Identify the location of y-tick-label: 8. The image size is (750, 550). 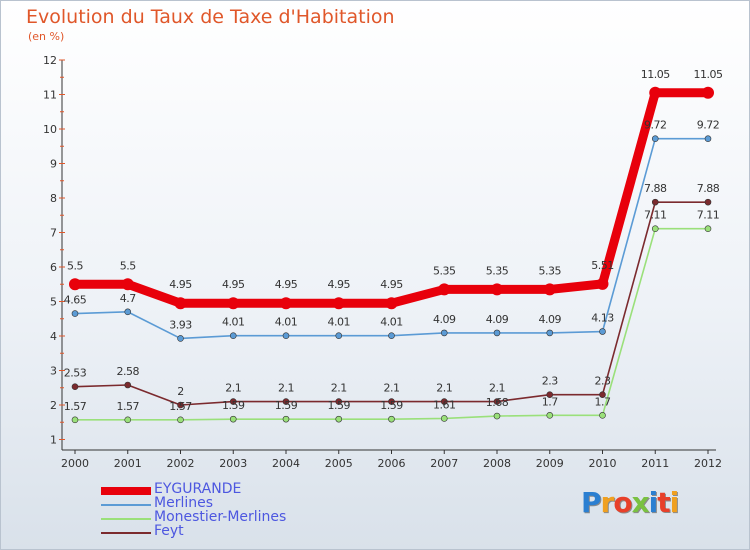
(53, 198).